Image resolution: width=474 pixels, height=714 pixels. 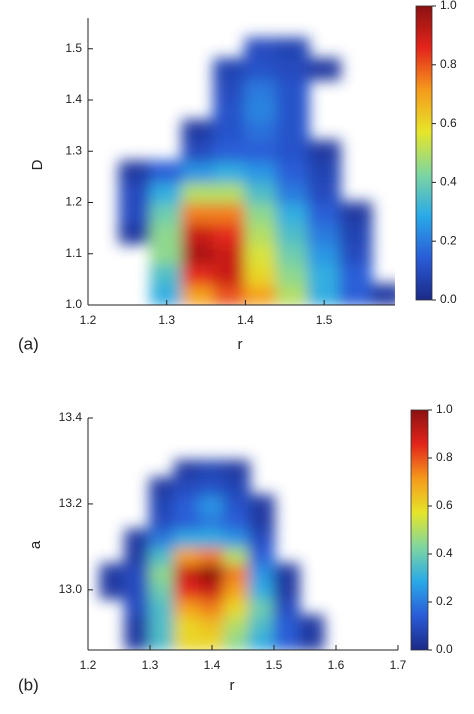 What do you see at coordinates (73, 99) in the screenshot?
I see `y-tick-label: 1.4` at bounding box center [73, 99].